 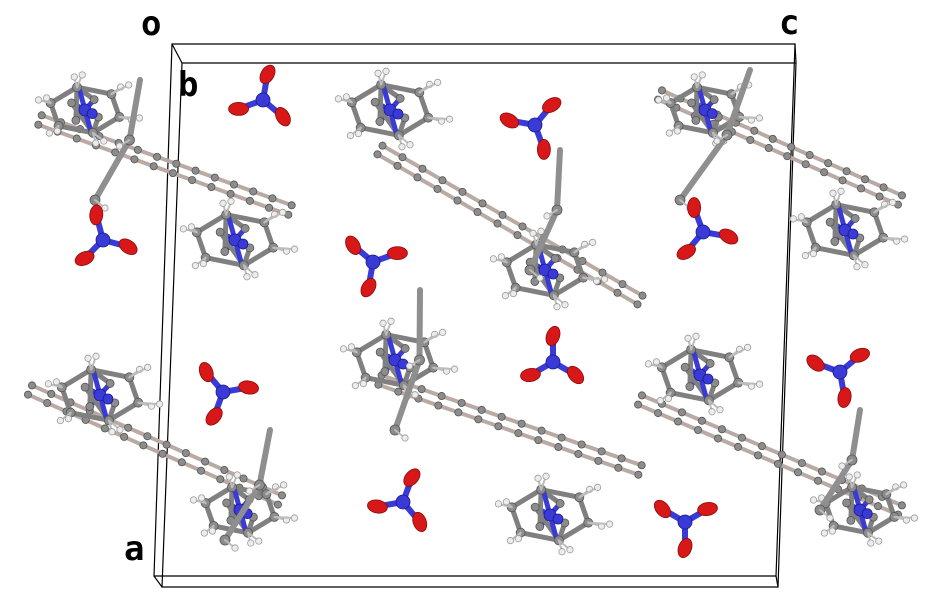 What do you see at coordinates (554, 514) in the screenshot?
I see `cation-cage` at bounding box center [554, 514].